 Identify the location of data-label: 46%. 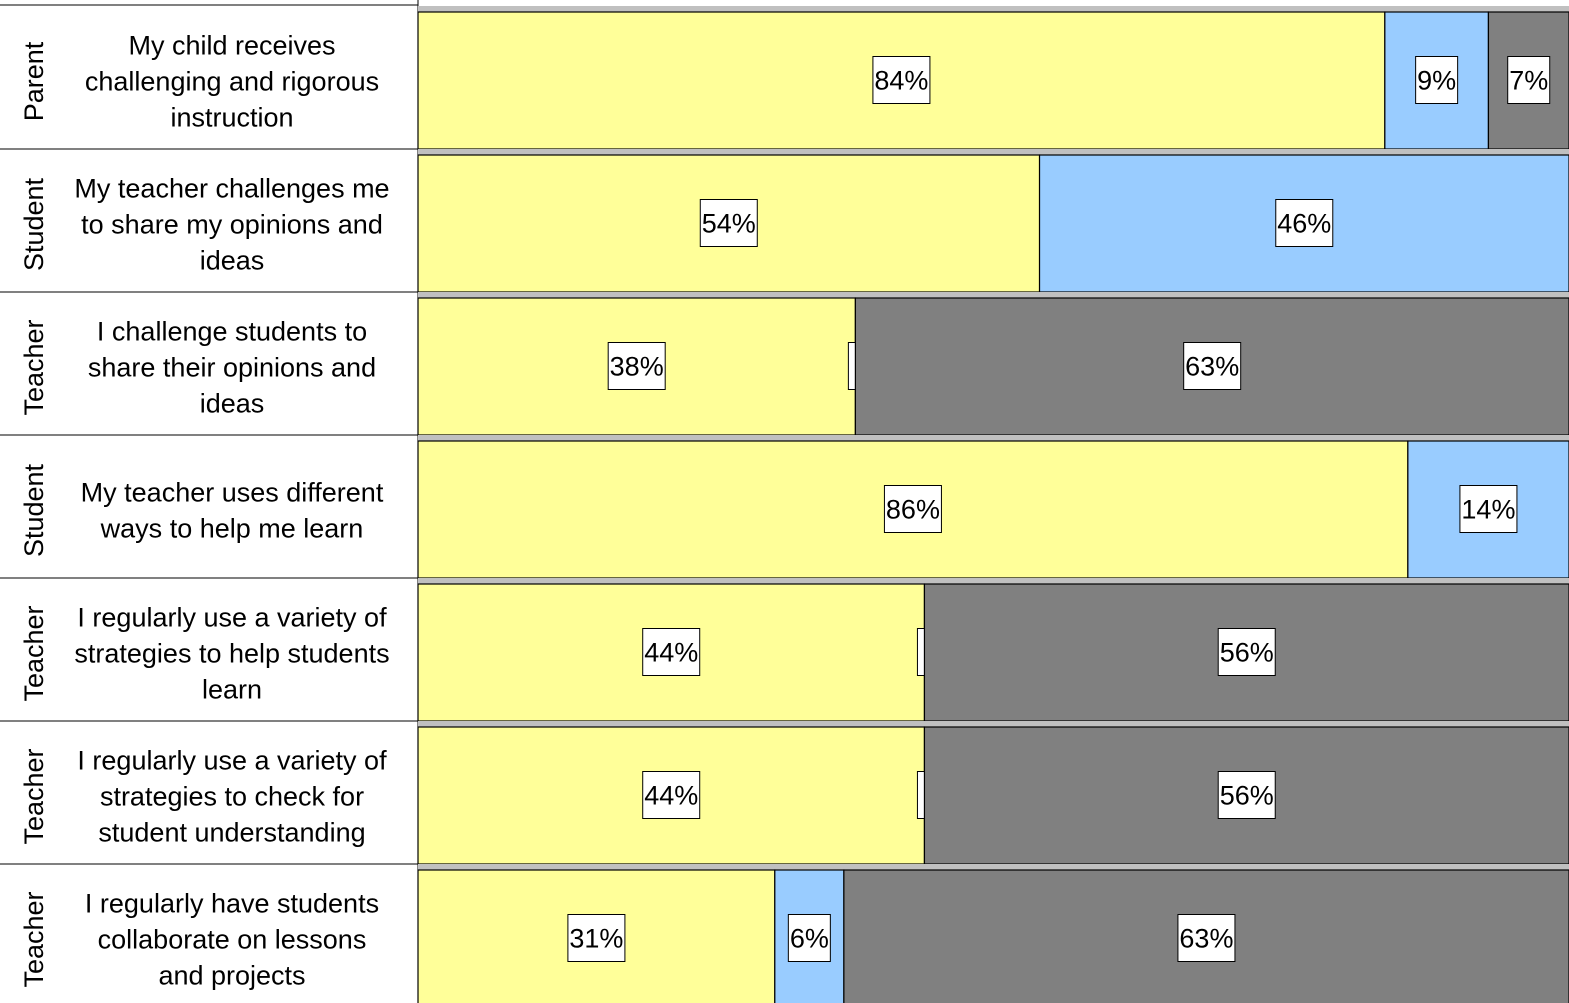
(1304, 224).